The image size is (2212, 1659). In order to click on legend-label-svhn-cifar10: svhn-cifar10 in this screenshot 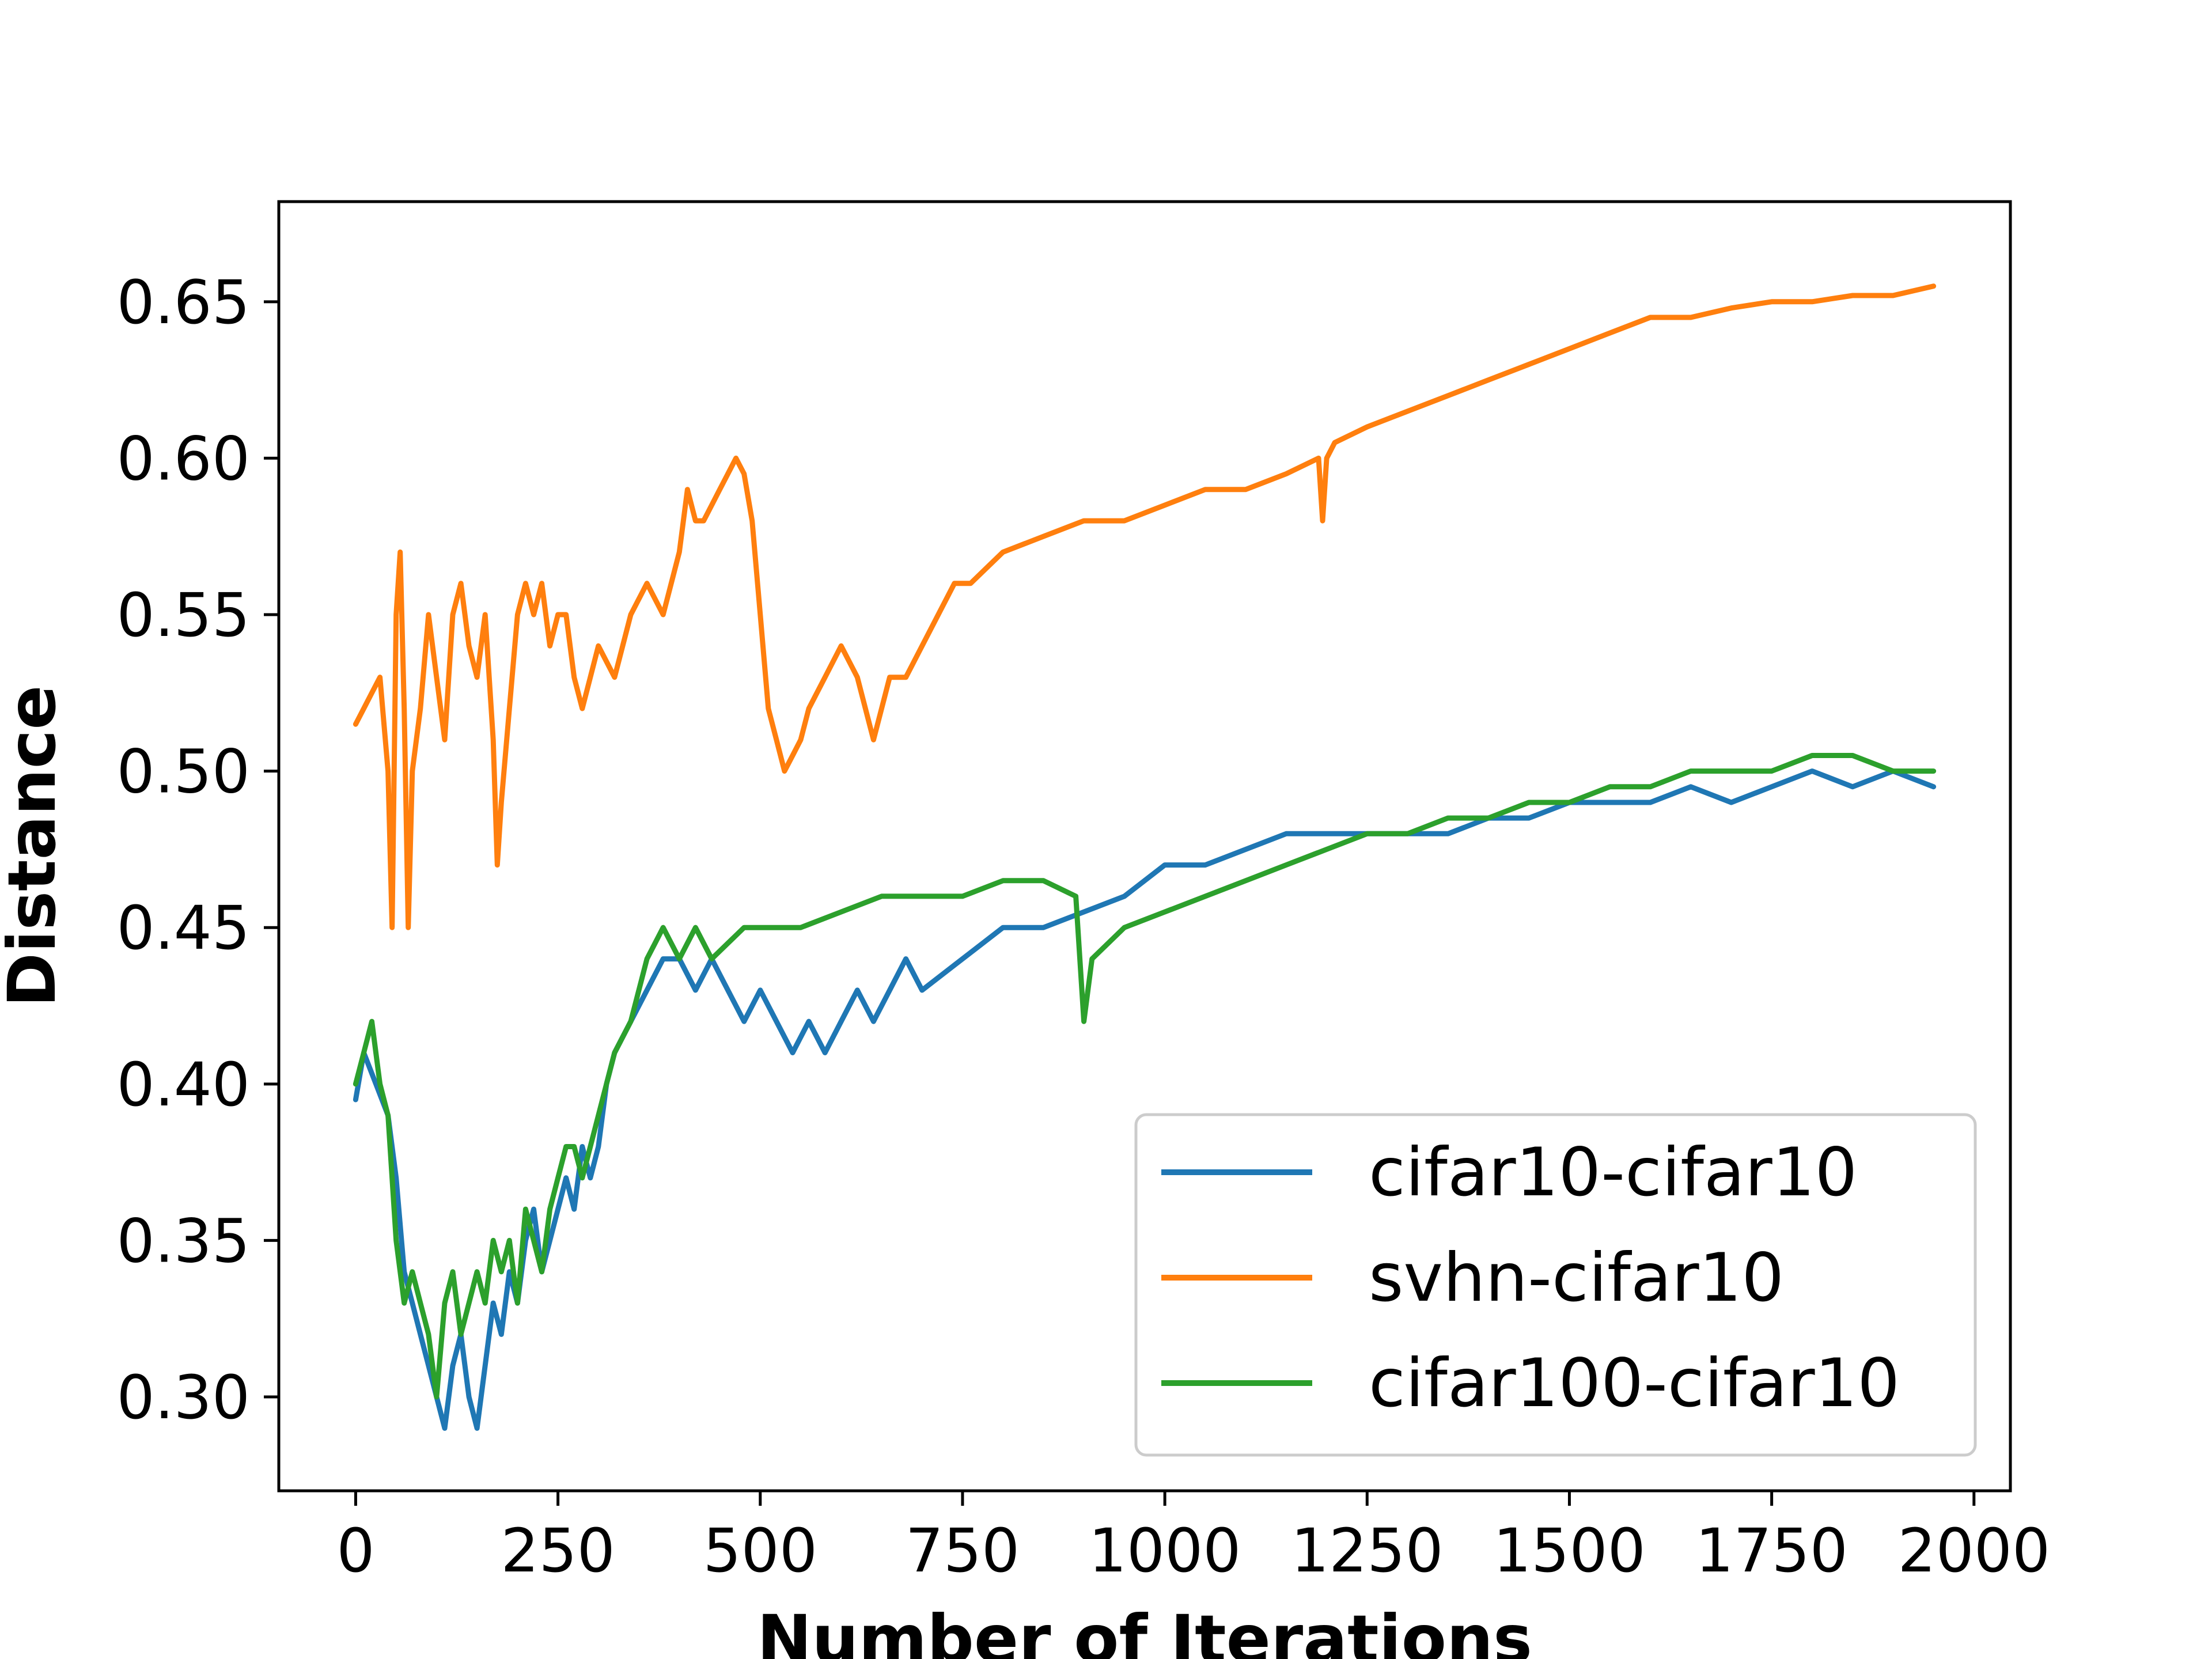, I will do `click(1576, 1278)`.